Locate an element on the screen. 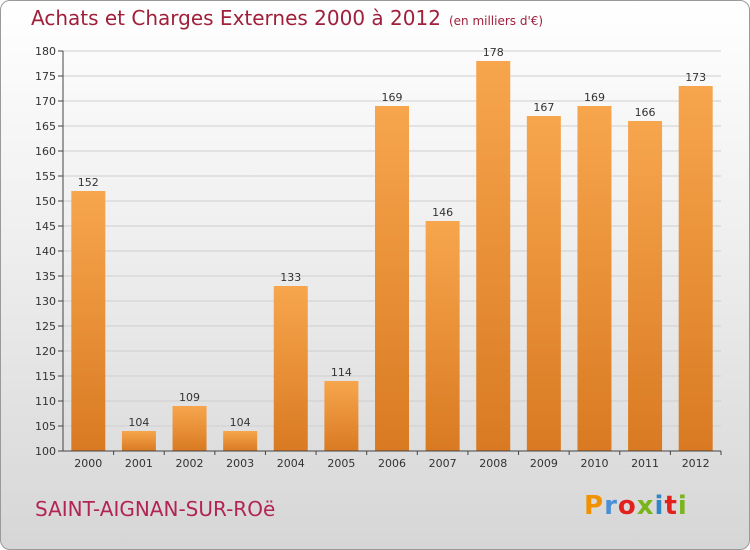  x-tick-label-2000: 2000 is located at coordinates (88, 463).